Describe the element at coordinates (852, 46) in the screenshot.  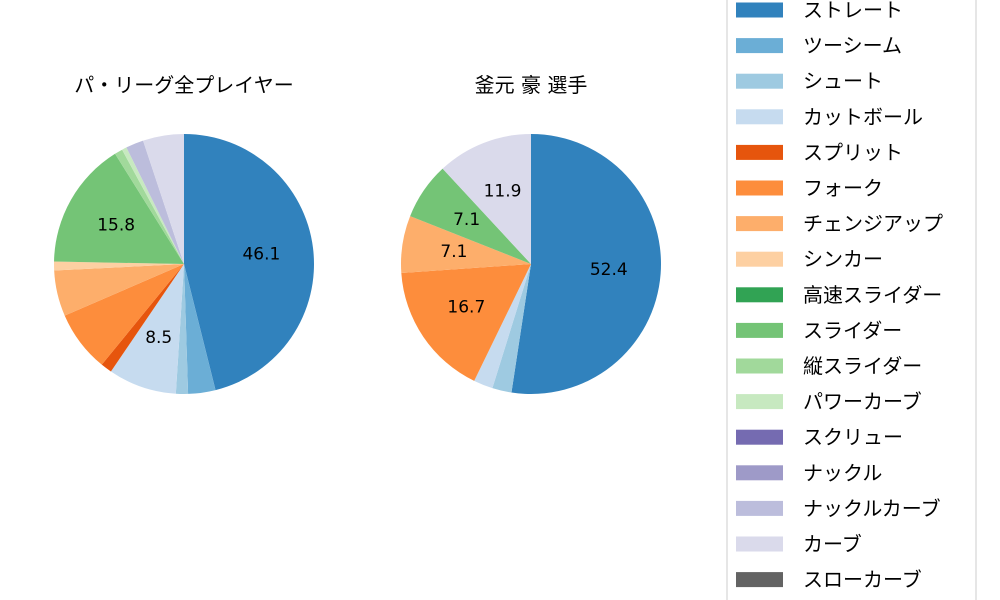
I see `legend-label-1: ツーシーム` at that location.